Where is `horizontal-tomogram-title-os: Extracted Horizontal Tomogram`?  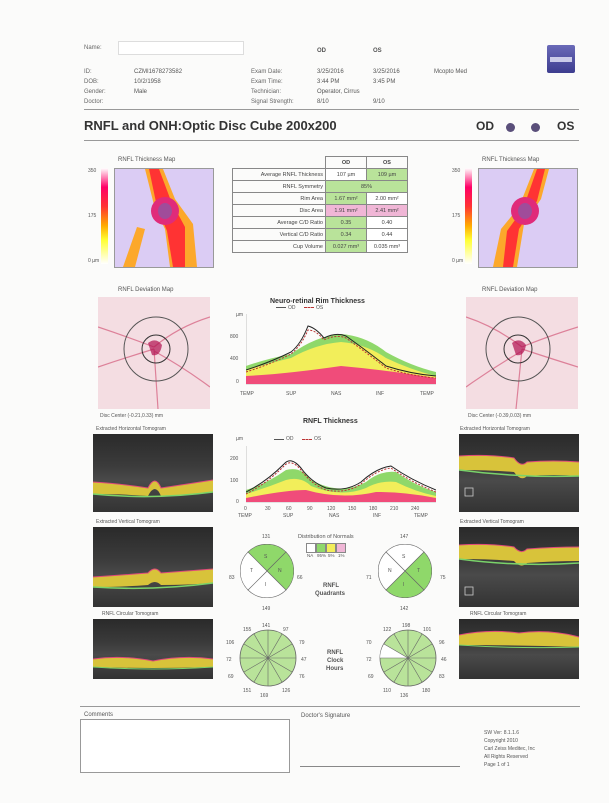 horizontal-tomogram-title-os: Extracted Horizontal Tomogram is located at coordinates (495, 429).